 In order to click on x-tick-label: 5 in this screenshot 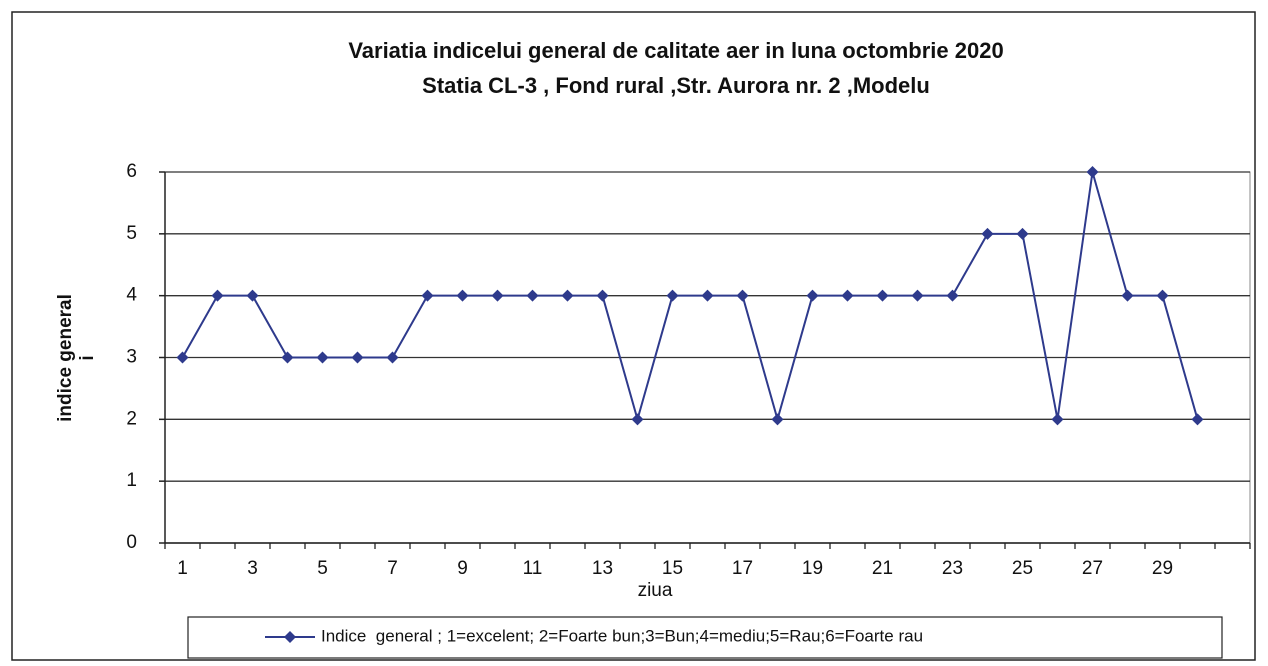, I will do `click(322, 568)`.